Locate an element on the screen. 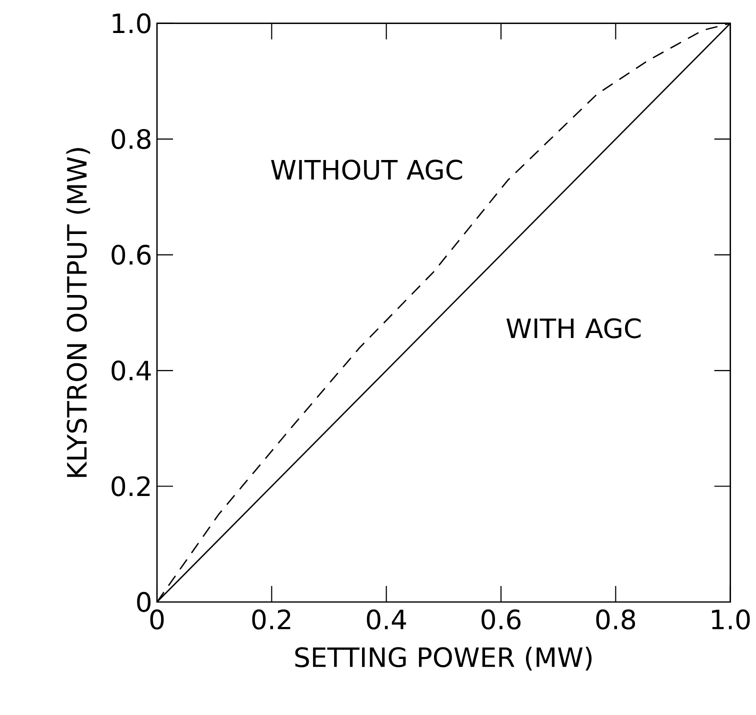 The width and height of the screenshot is (756, 715). x-tick-label: 0.6 is located at coordinates (501, 619).